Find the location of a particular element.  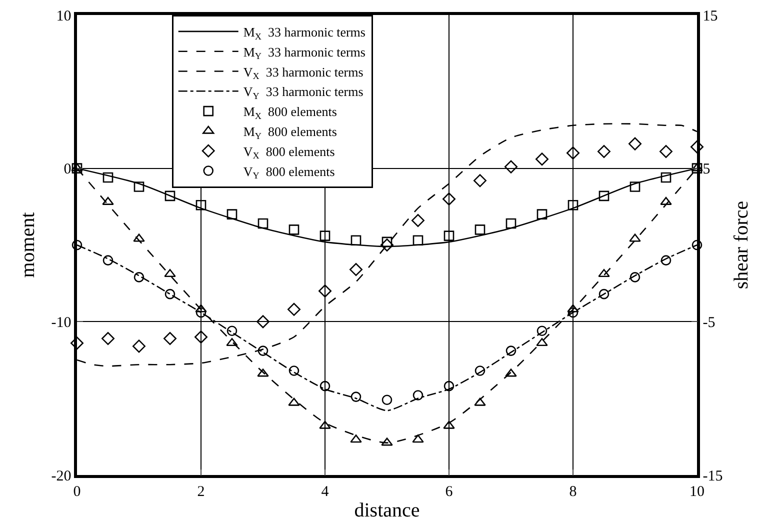

y2-tick-label: -15 is located at coordinates (712, 476).